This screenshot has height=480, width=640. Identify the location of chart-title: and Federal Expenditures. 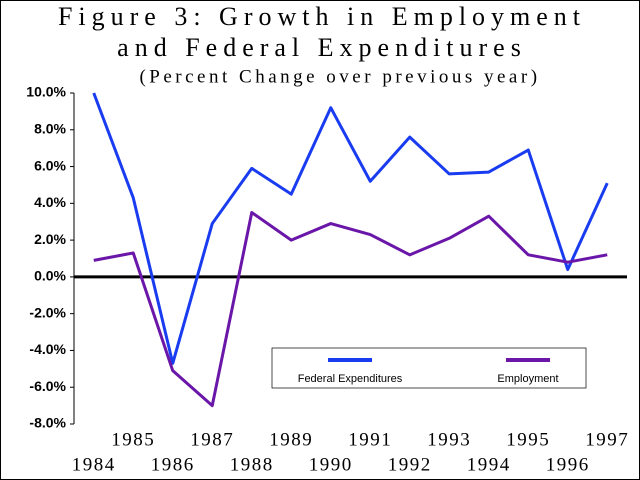
(322, 47).